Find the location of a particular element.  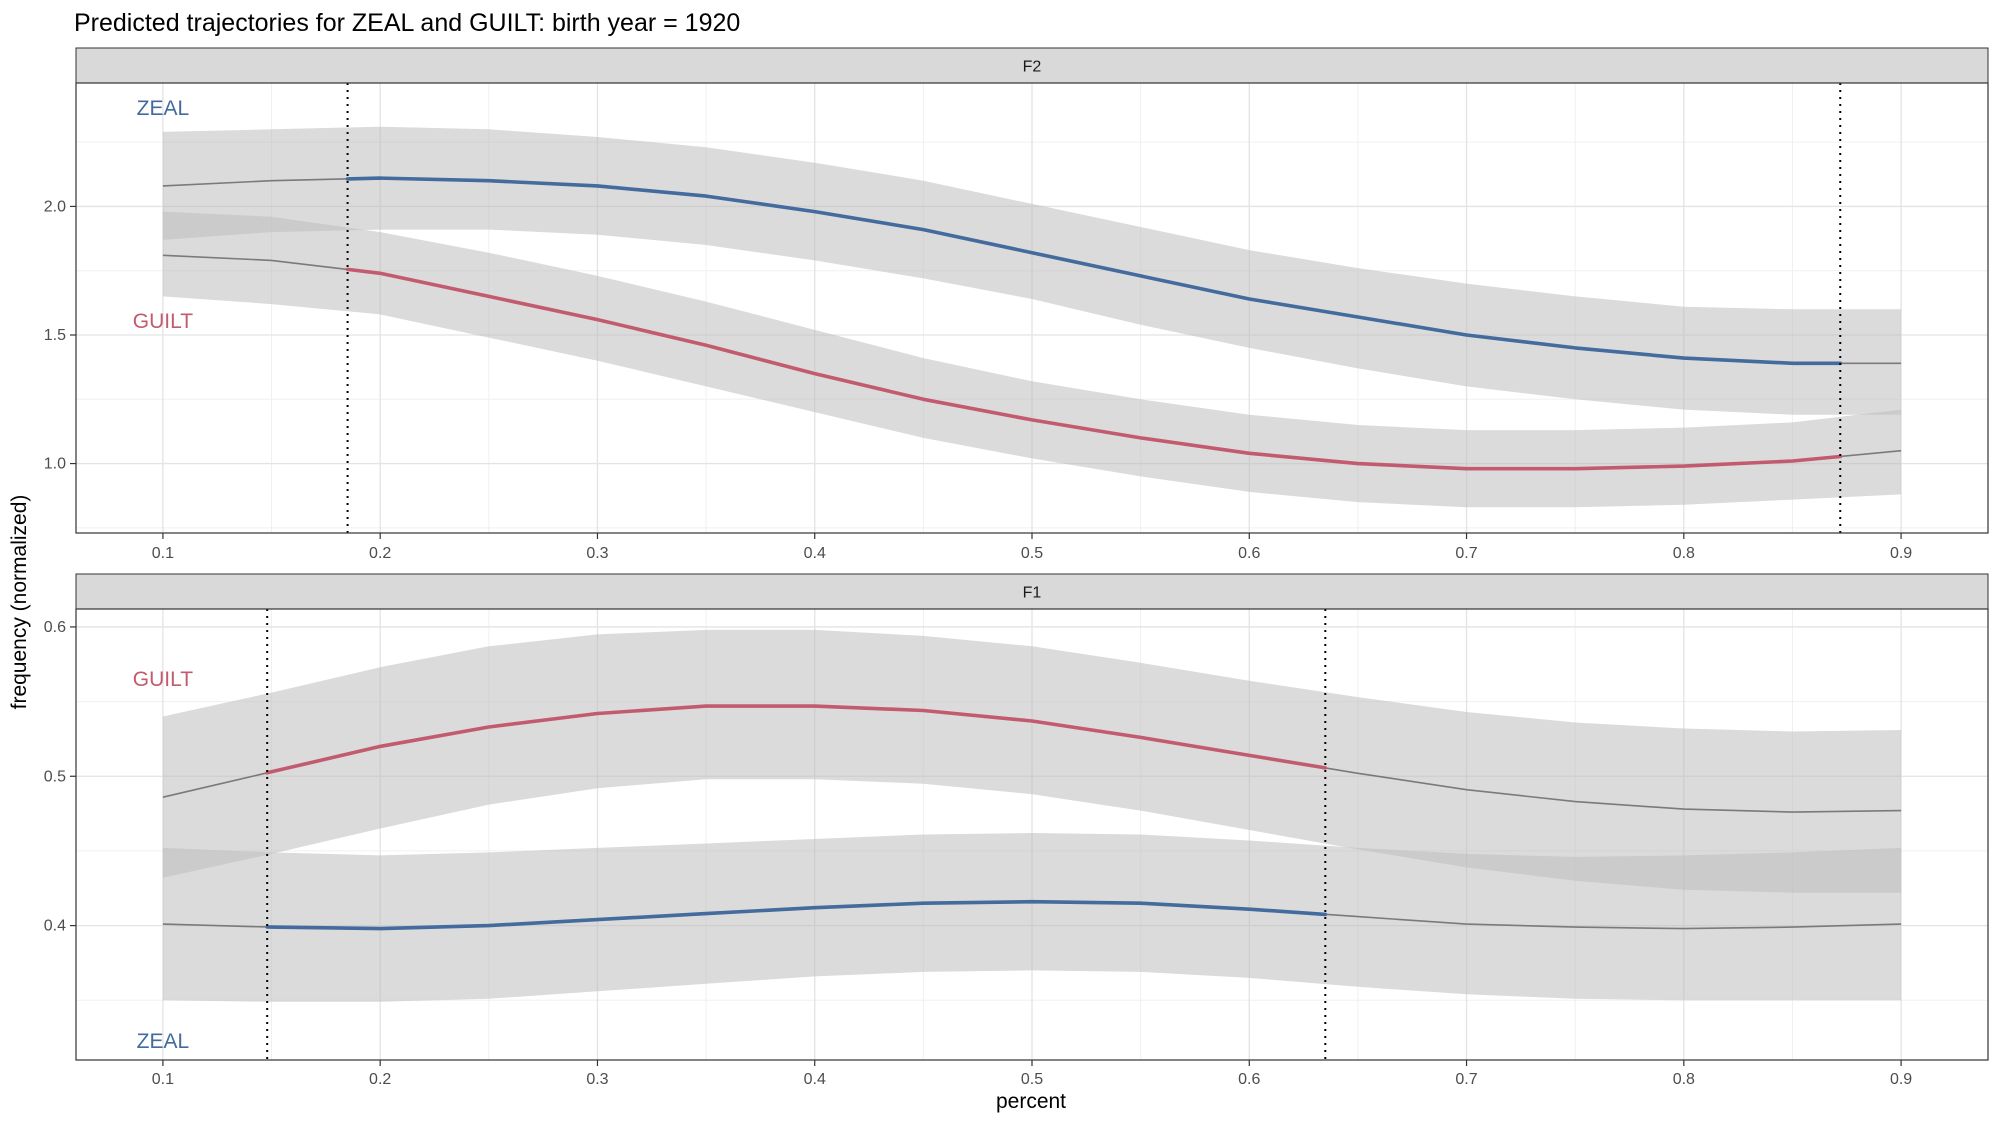

ribbon-zeal is located at coordinates (1032, 917).